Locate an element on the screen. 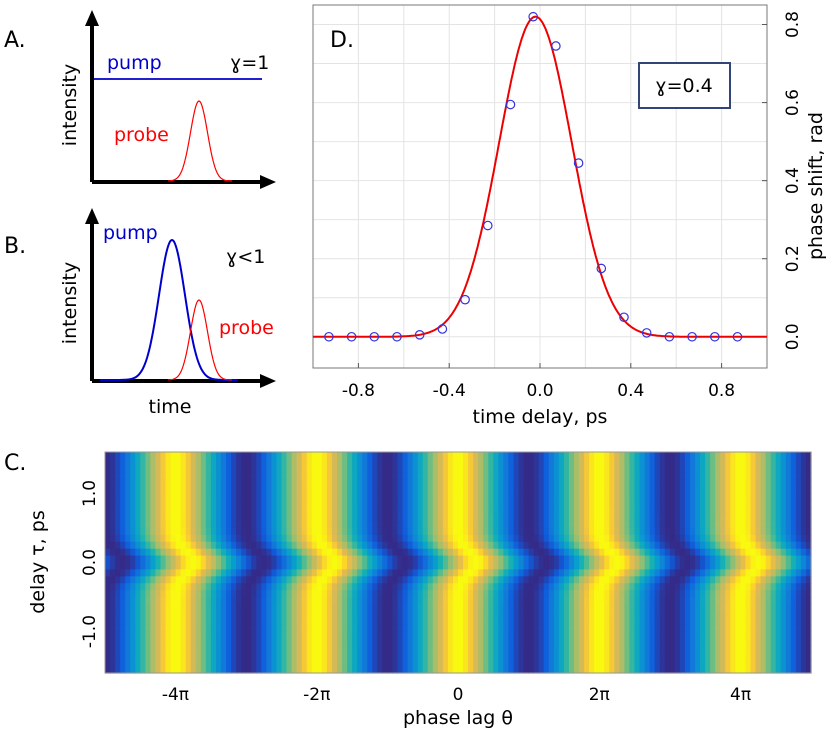 The image size is (830, 735). panel-d-gamma-box is located at coordinates (684, 85).